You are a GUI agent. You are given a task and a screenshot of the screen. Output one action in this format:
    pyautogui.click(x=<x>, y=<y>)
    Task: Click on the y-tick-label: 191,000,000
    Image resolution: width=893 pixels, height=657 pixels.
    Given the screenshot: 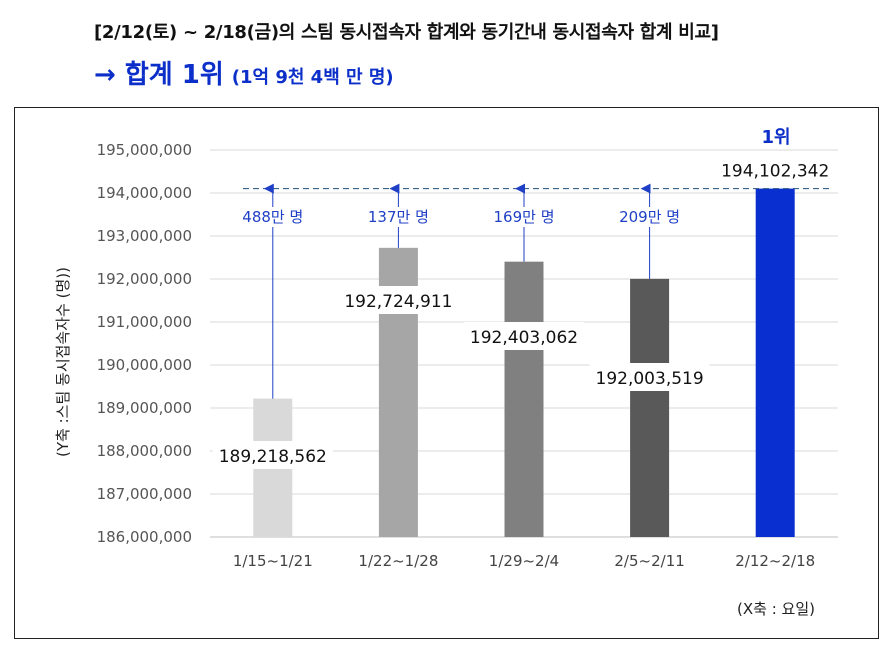 What is the action you would take?
    pyautogui.click(x=144, y=322)
    